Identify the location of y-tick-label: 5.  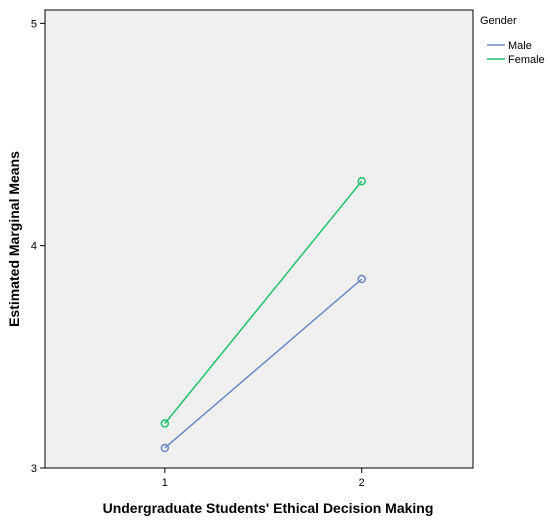
(34, 24).